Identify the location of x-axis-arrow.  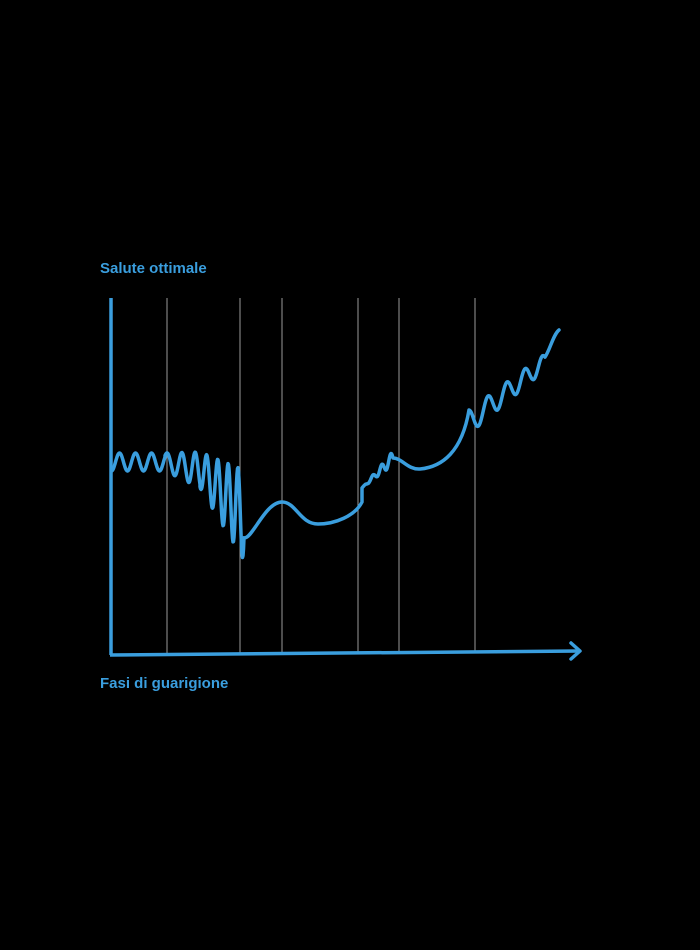
(575, 651).